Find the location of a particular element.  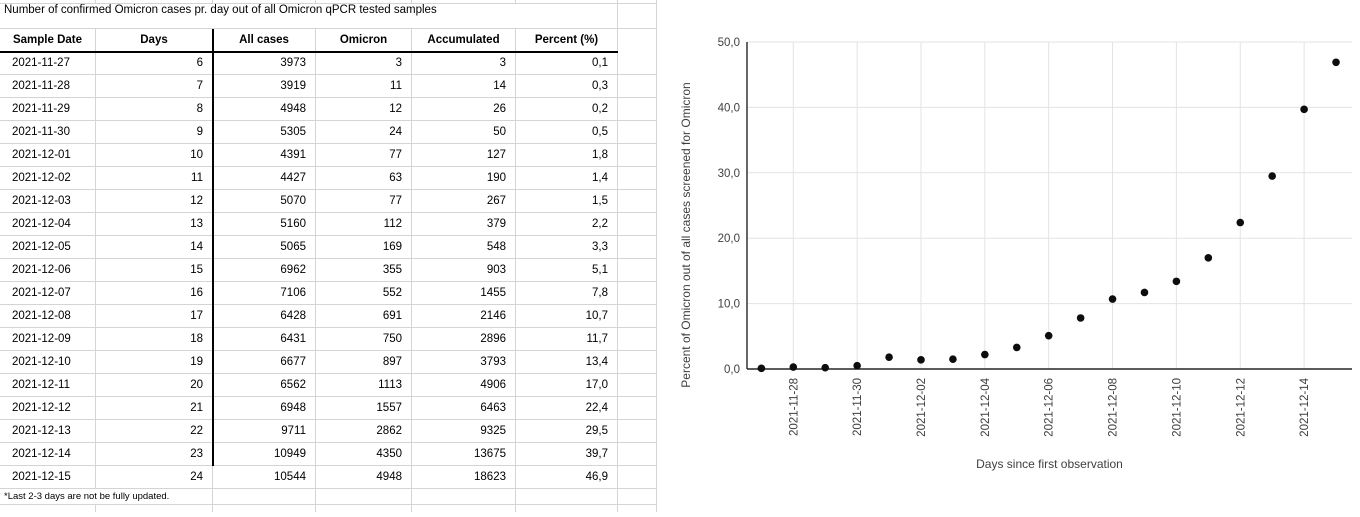

cell-accumulated: 3793 is located at coordinates (464, 362).